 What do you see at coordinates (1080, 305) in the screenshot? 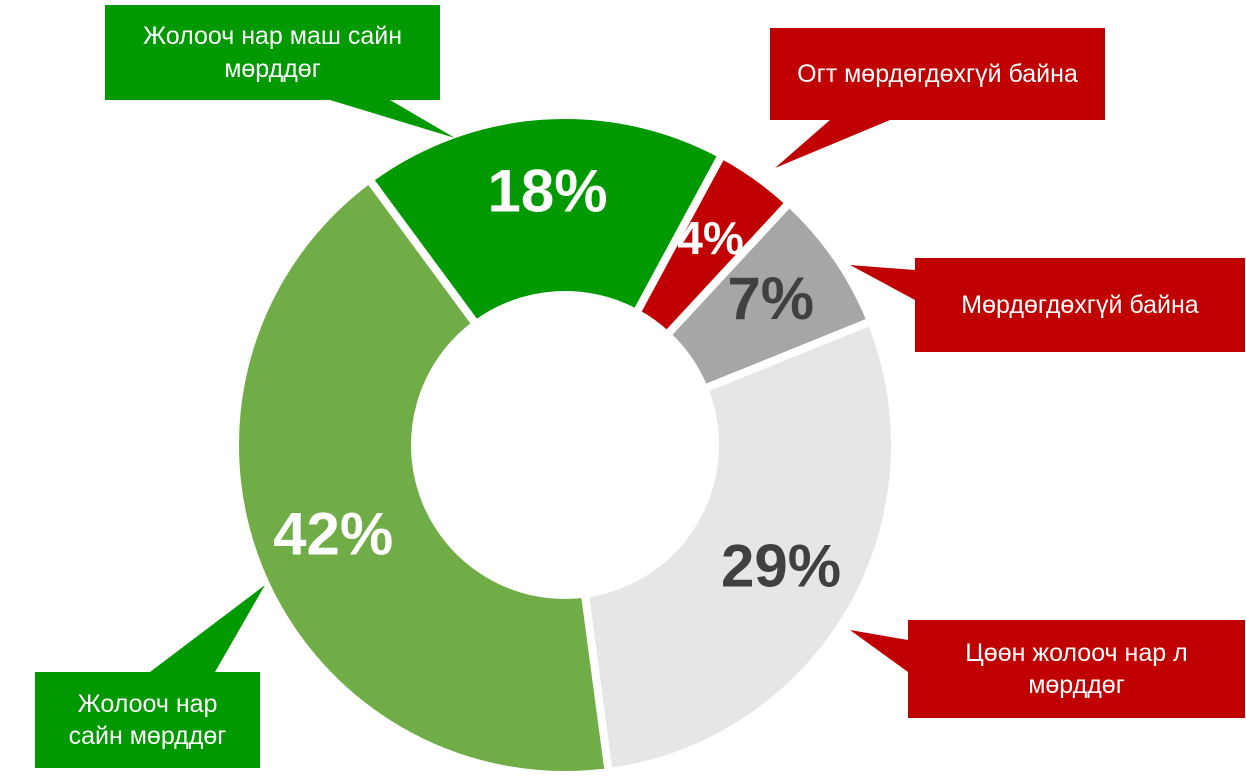
I see `callout-label: Мөрдөгдөхгүй байна` at bounding box center [1080, 305].